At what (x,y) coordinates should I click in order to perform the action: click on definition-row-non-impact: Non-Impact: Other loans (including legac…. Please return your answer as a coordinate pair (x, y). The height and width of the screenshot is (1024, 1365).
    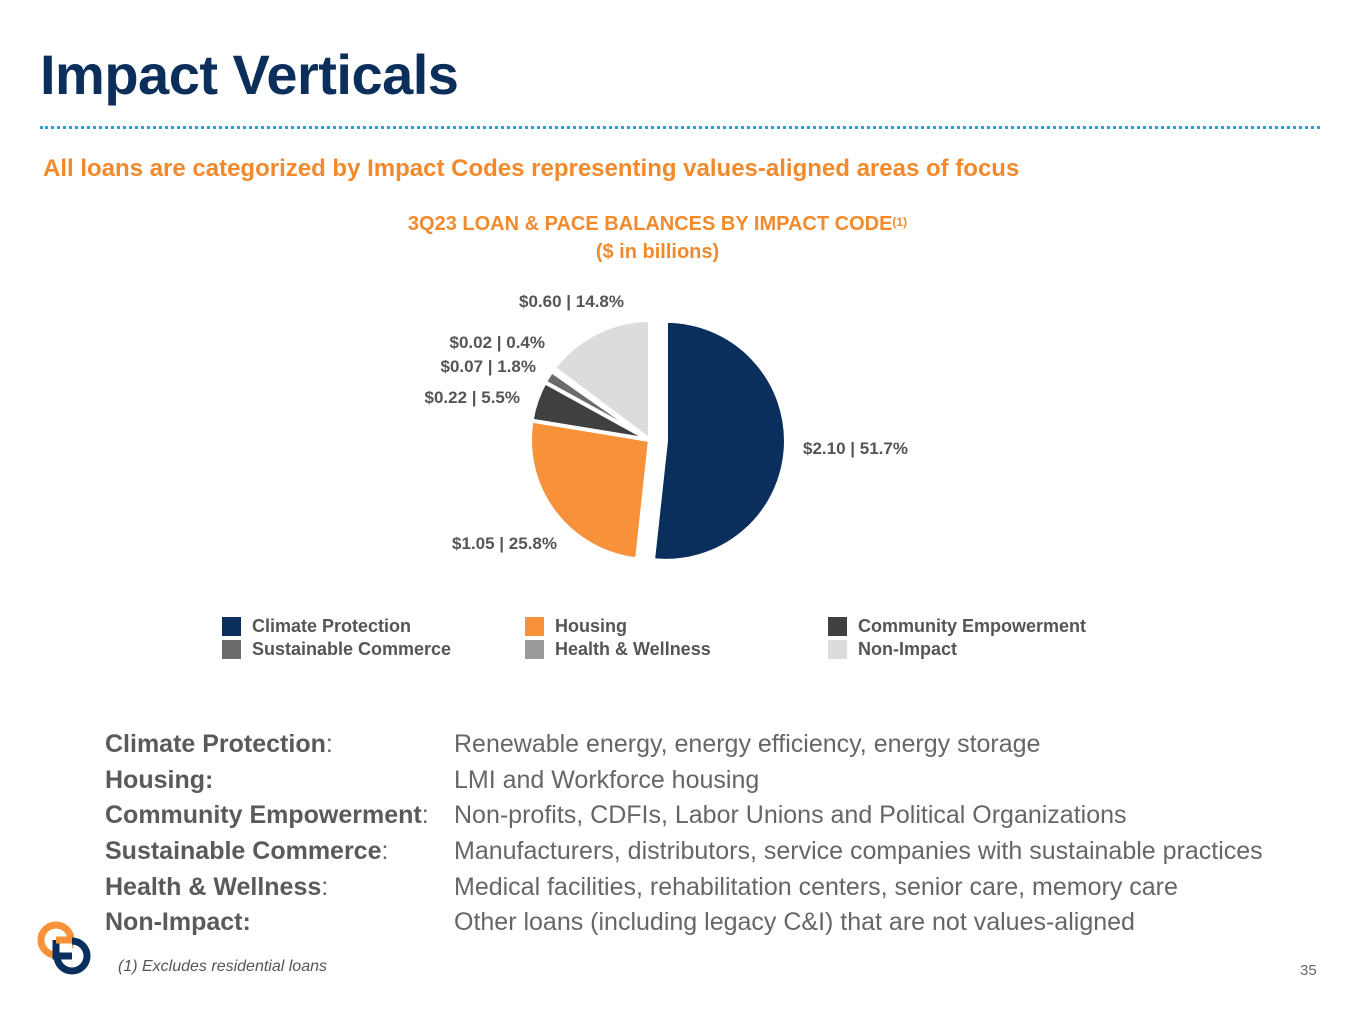
    Looking at the image, I should click on (620, 922).